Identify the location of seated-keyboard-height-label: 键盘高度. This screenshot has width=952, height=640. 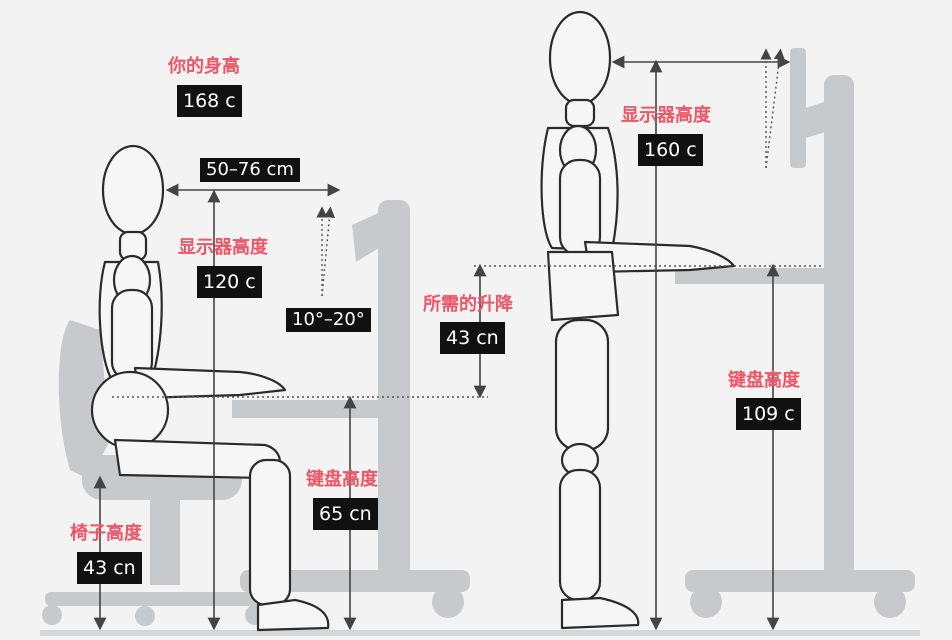
(342, 479).